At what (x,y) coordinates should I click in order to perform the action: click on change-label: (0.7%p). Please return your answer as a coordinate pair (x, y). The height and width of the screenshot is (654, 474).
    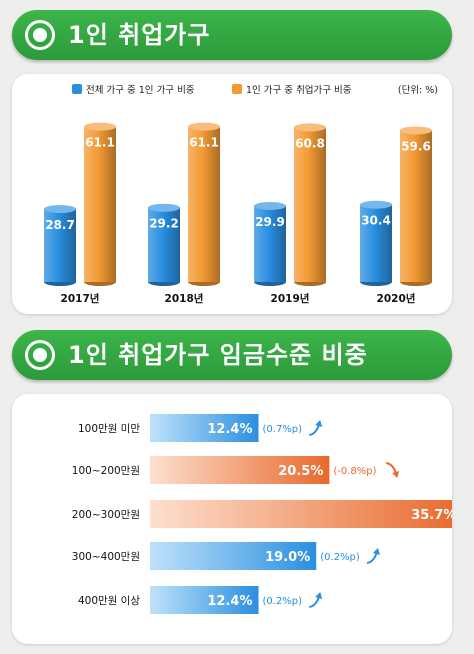
    Looking at the image, I should click on (283, 429).